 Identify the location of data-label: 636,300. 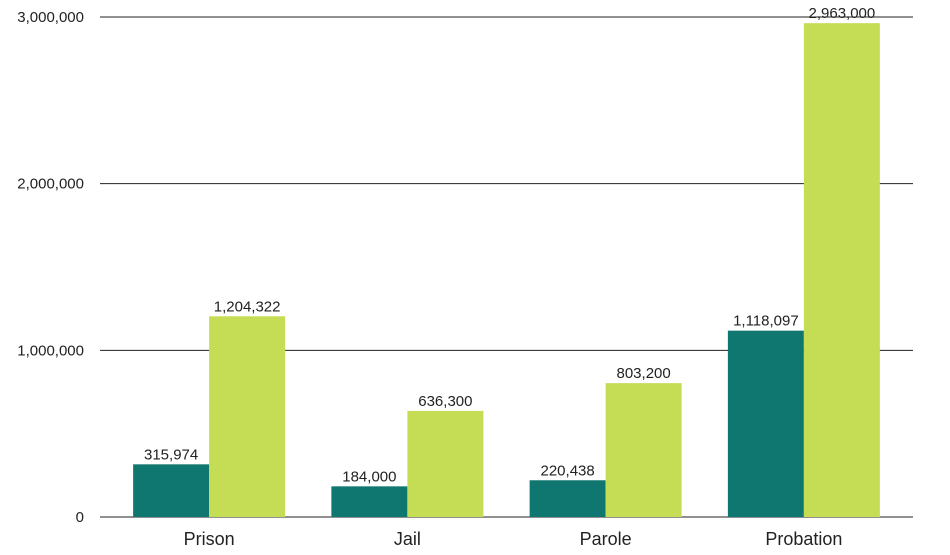
(445, 401).